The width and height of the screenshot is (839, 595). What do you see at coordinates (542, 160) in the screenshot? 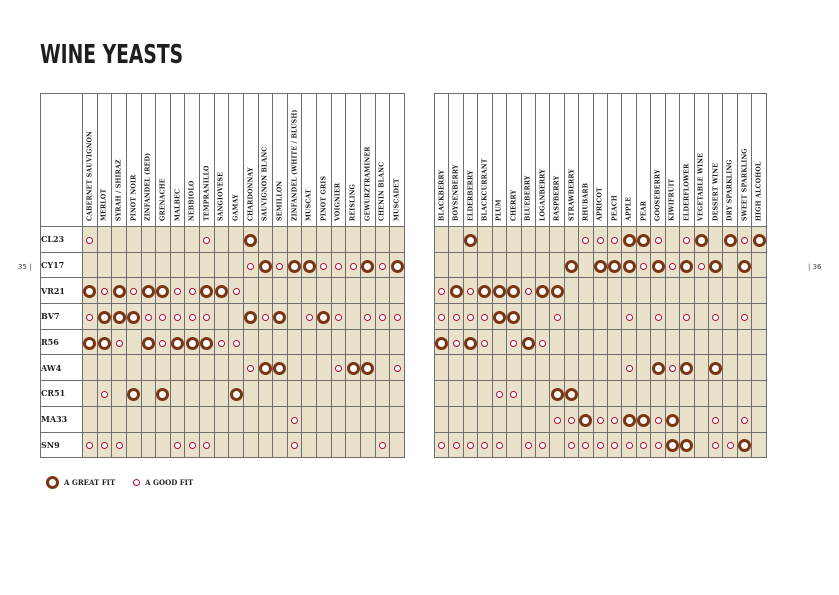
I see `column-header: LOGANBERRY` at bounding box center [542, 160].